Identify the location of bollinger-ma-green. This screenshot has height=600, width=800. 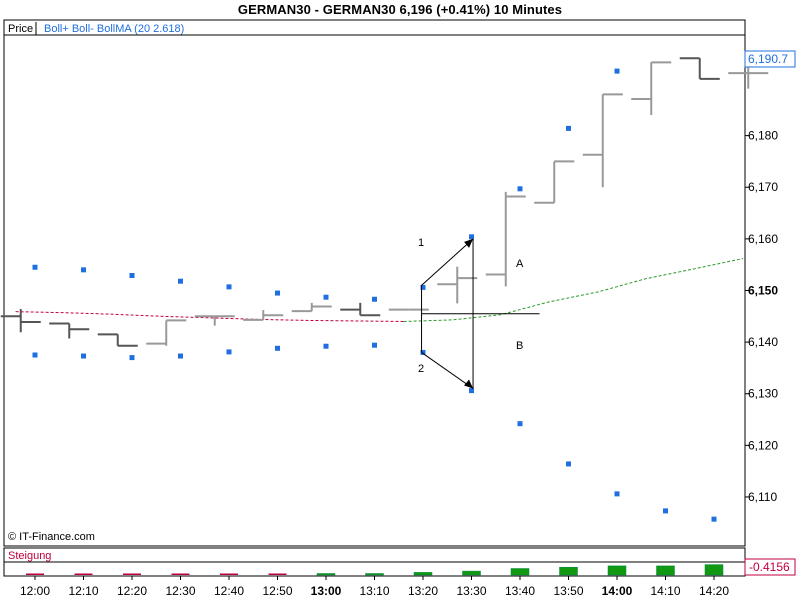
(573, 289).